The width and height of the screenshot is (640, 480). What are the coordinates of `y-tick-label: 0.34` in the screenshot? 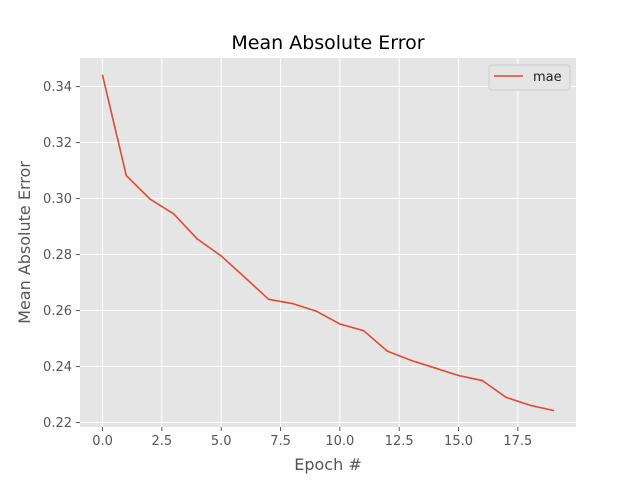 It's located at (57, 87).